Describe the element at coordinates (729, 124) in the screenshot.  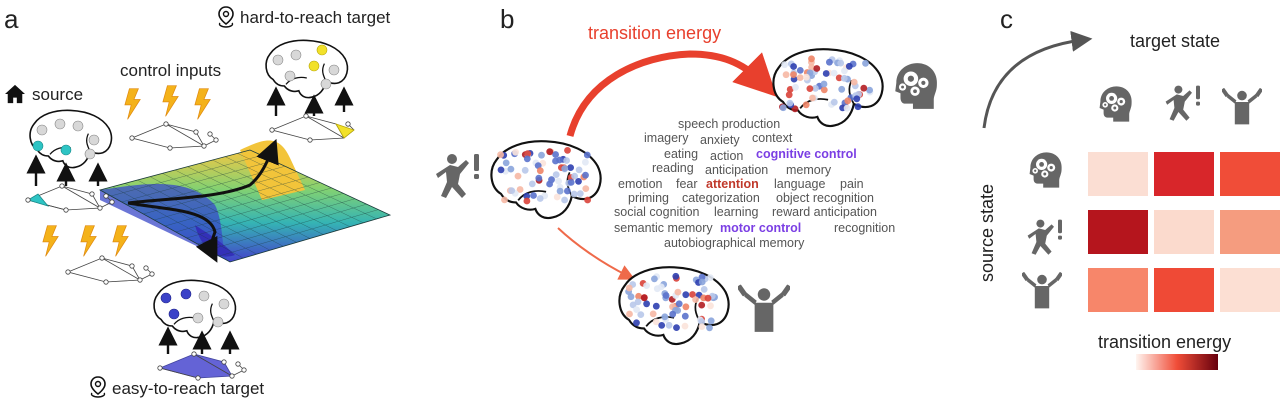
I see `word-cloud-term: speech production` at that location.